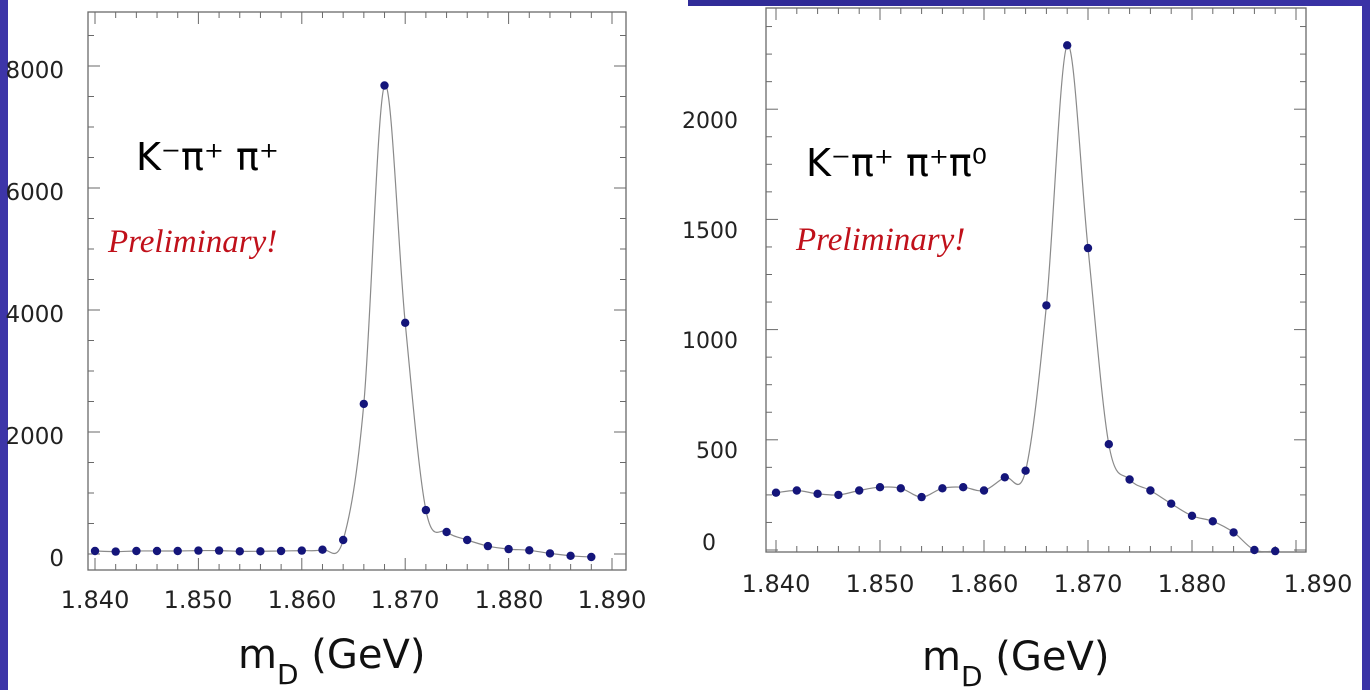 The image size is (1370, 690). Describe the element at coordinates (896, 163) in the screenshot. I see `decay-channel-label-right: K⁻π⁺ π⁺π⁰` at that location.